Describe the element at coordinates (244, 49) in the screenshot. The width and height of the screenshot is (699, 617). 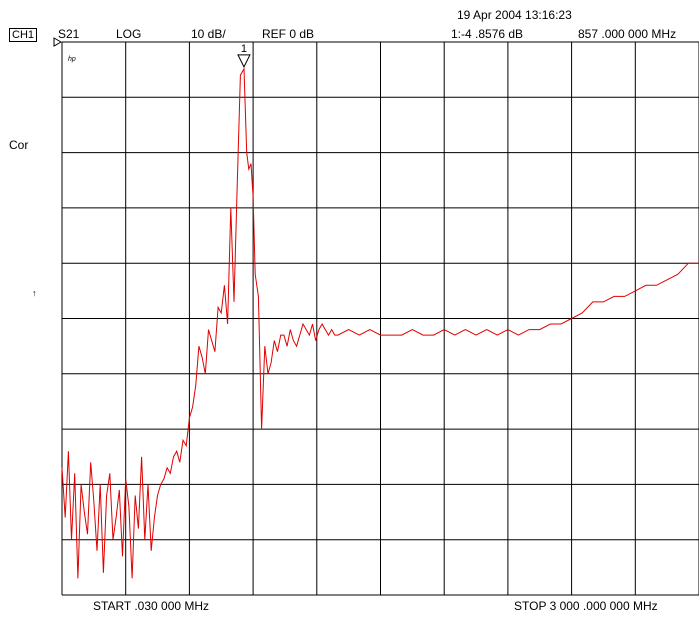
I see `marker-number-label: 1` at that location.